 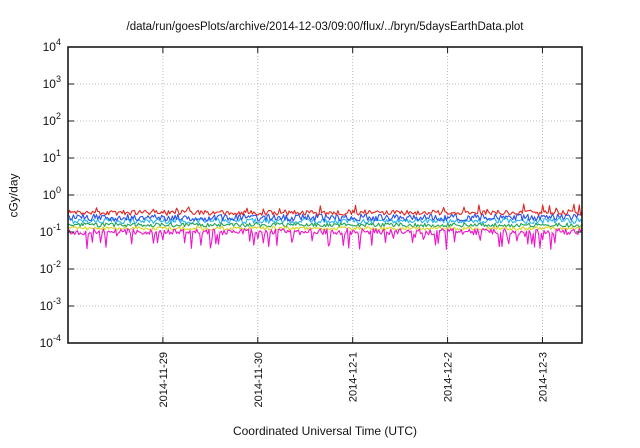 What do you see at coordinates (50, 267) in the screenshot?
I see `y-tick-label: 10⁻²` at bounding box center [50, 267].